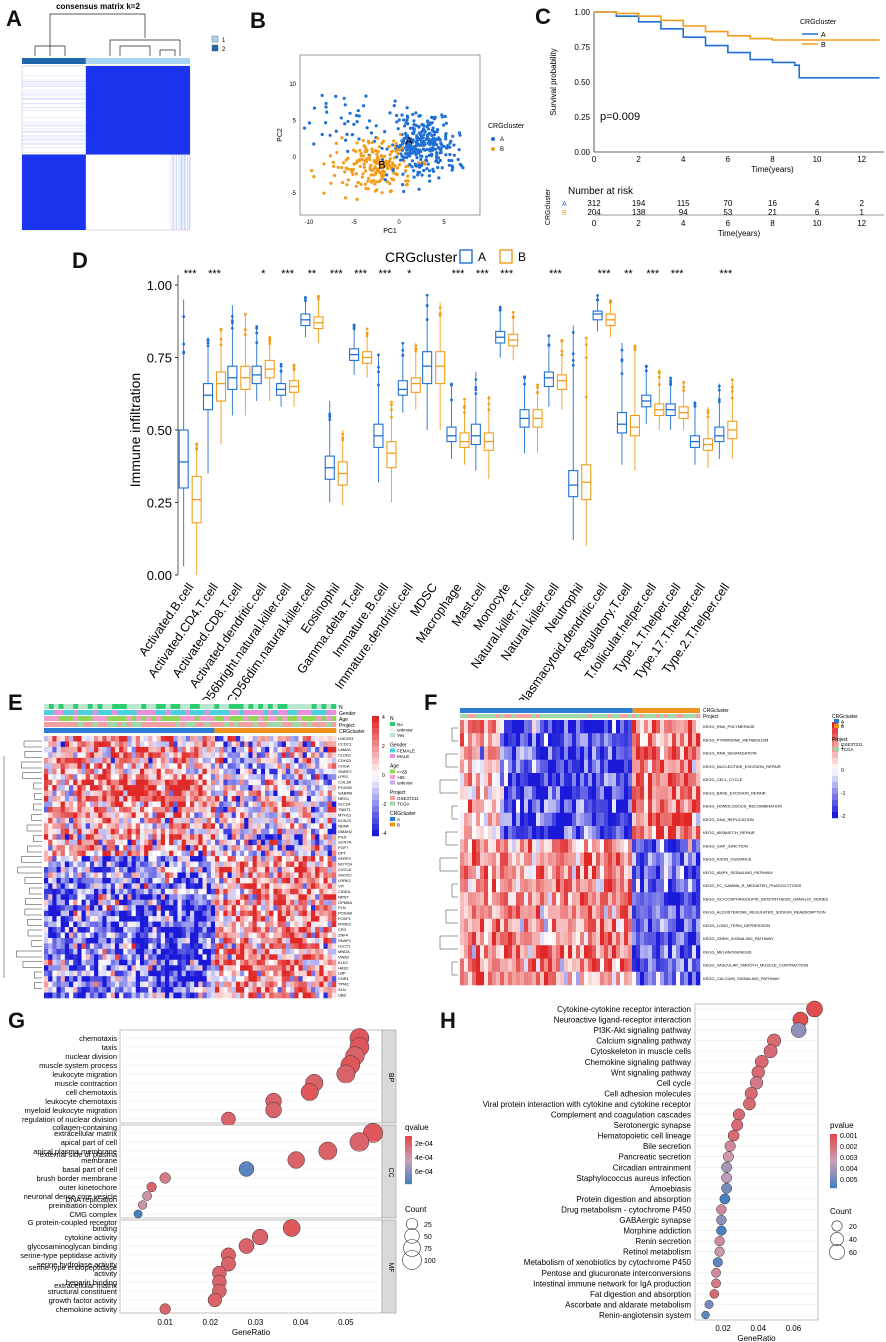 The height and width of the screenshot is (1342, 886). What do you see at coordinates (392, 777) in the screenshot?
I see `legend-swatch` at bounding box center [392, 777].